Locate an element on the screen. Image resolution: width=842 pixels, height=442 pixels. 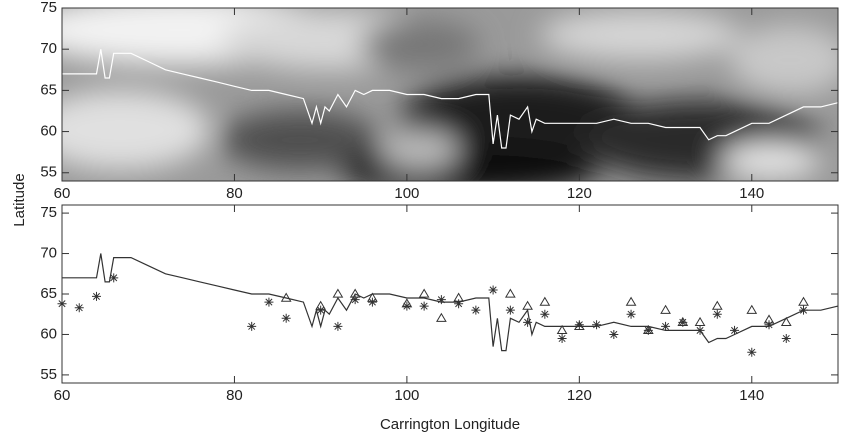
y-axis-label: Latitude is located at coordinates (19, 199).